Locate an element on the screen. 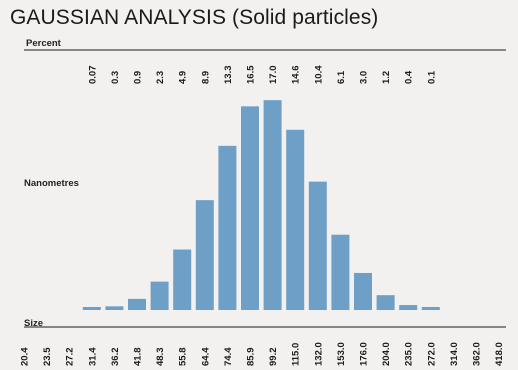 The height and width of the screenshot is (370, 518). percent-label: 16.5 is located at coordinates (251, 74).